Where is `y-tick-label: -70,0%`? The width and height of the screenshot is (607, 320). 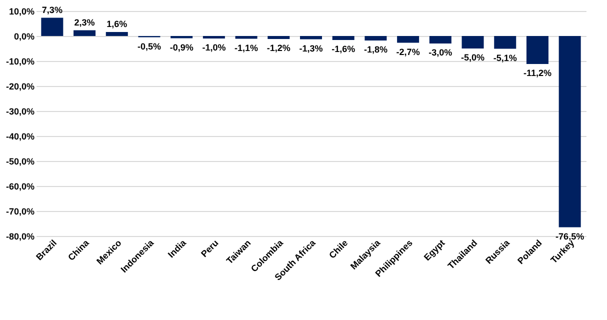
y-tick-label: -70,0% is located at coordinates (20, 211).